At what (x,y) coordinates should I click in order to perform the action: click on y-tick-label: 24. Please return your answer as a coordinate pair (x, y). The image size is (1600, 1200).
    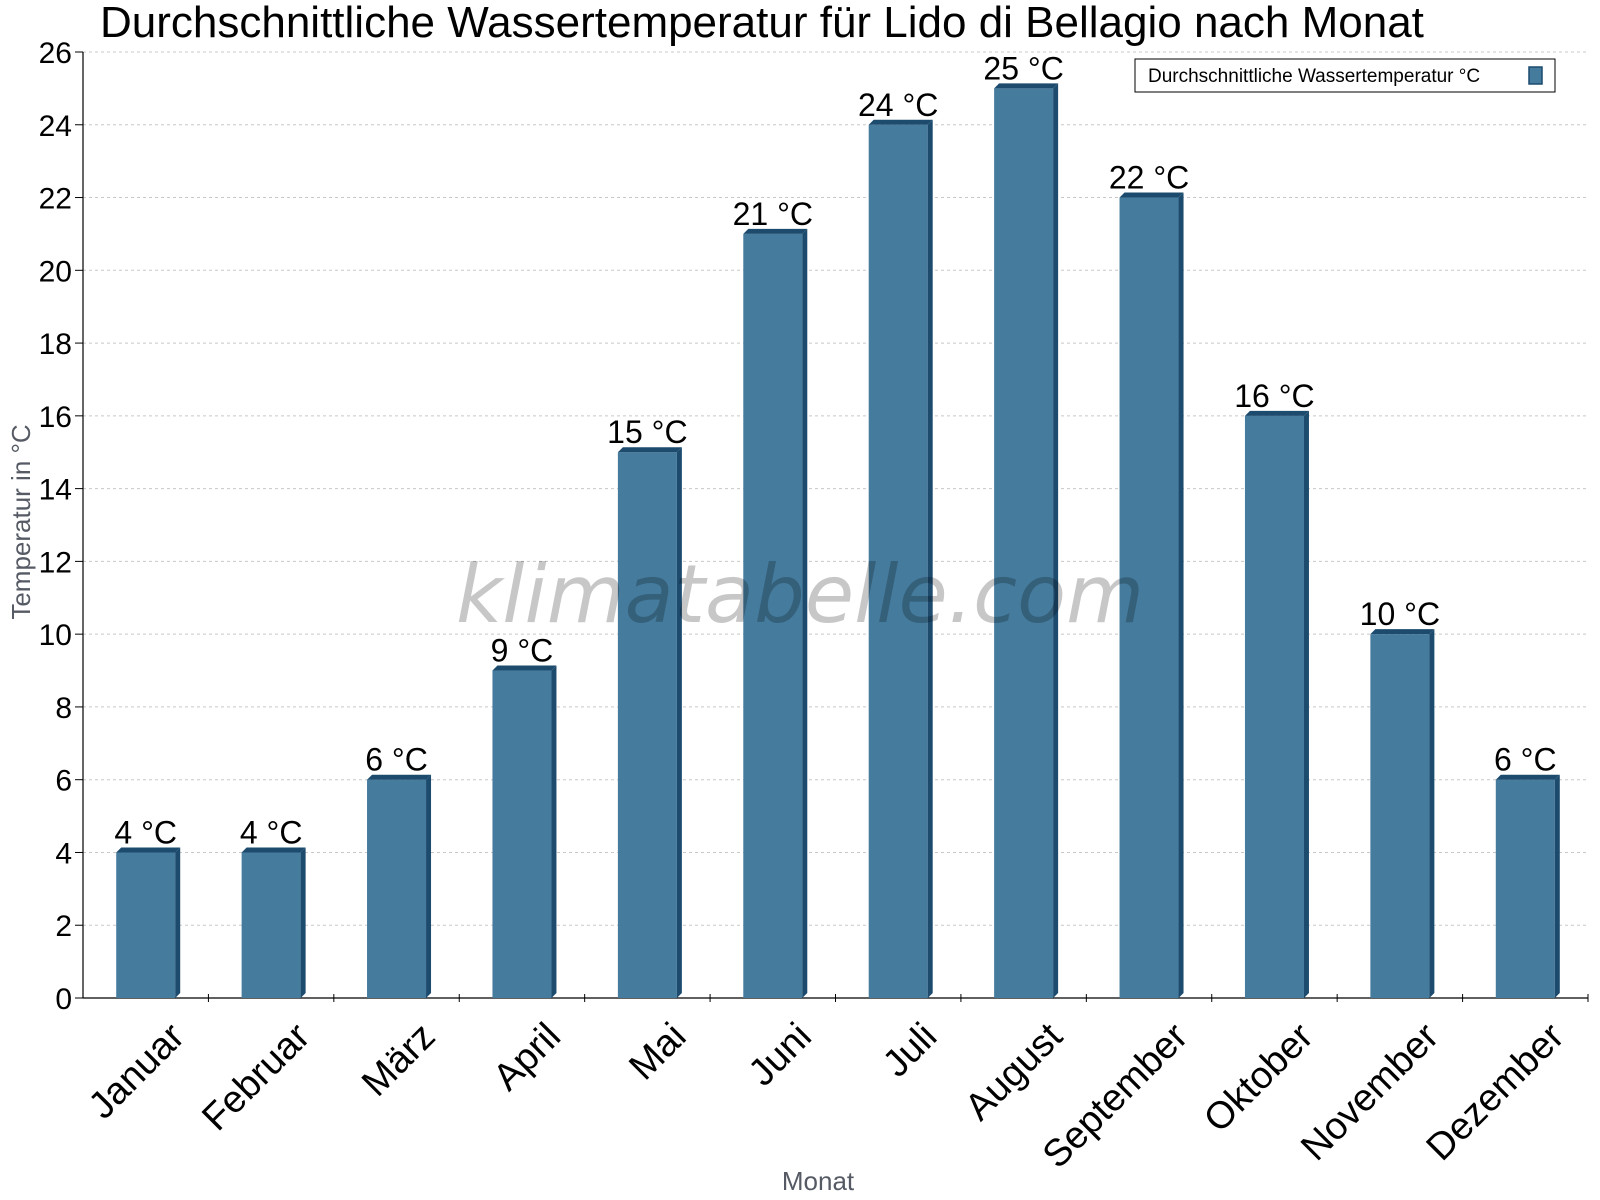
    Looking at the image, I should click on (55, 126).